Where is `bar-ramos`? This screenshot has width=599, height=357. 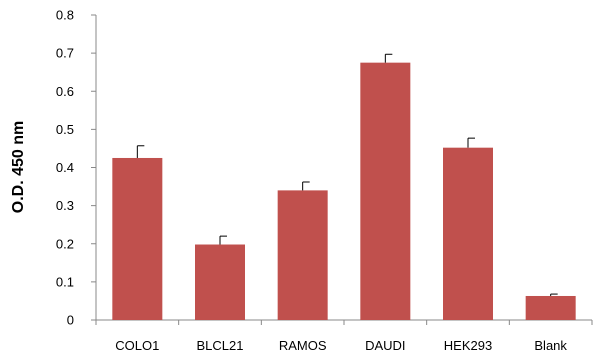
bar-ramos is located at coordinates (302, 255).